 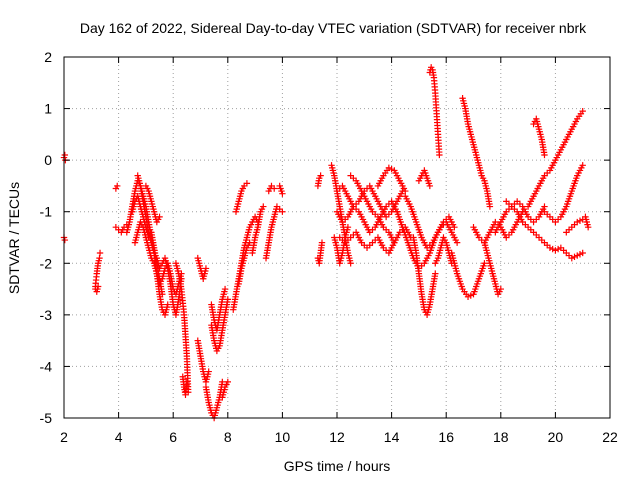 I want to click on x-tick-label: 18, so click(x=501, y=437).